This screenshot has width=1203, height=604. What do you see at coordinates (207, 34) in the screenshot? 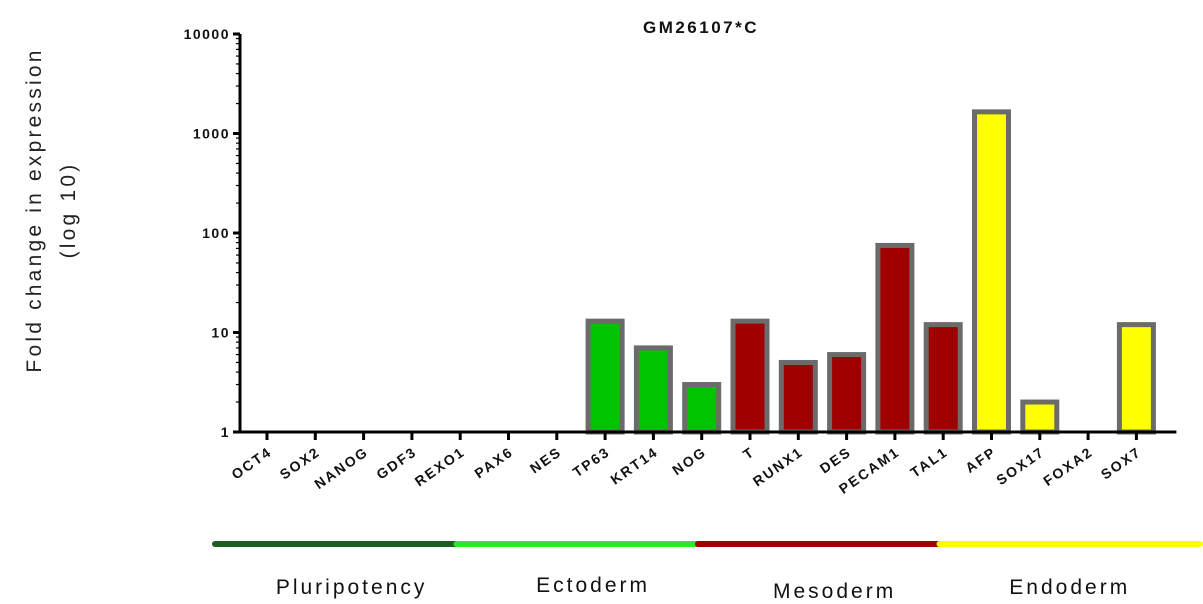
I see `y-tick-label-10000: 10000` at bounding box center [207, 34].